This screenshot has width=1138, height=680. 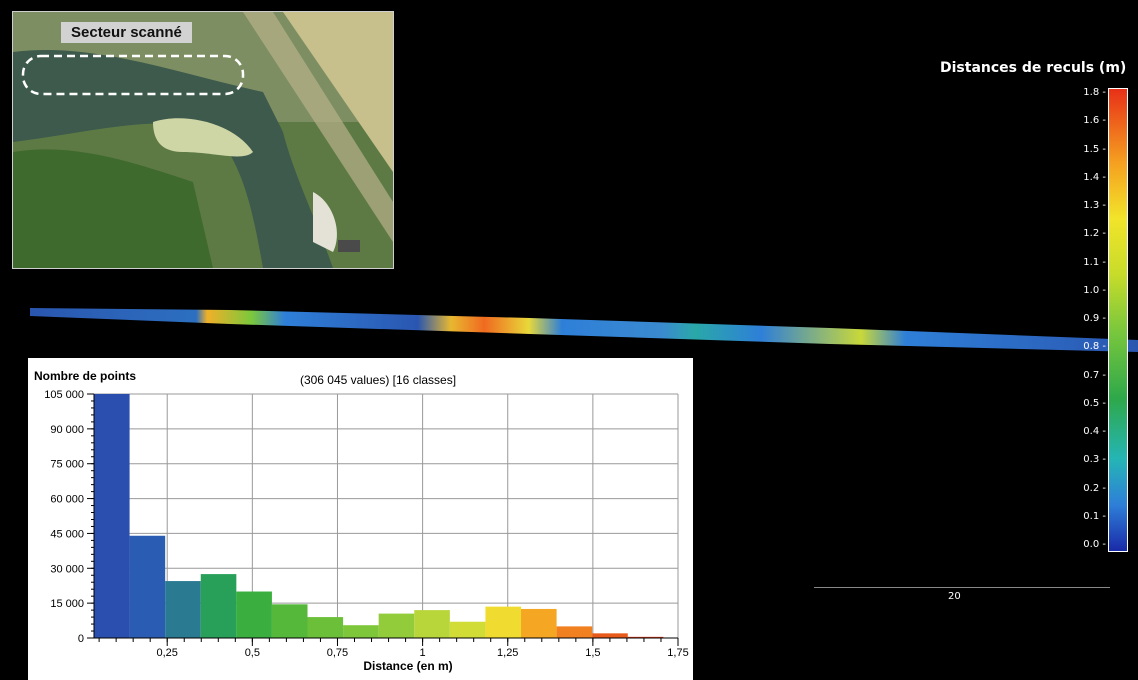 I want to click on colorbar-tick: 1.0 -, so click(x=1094, y=290).